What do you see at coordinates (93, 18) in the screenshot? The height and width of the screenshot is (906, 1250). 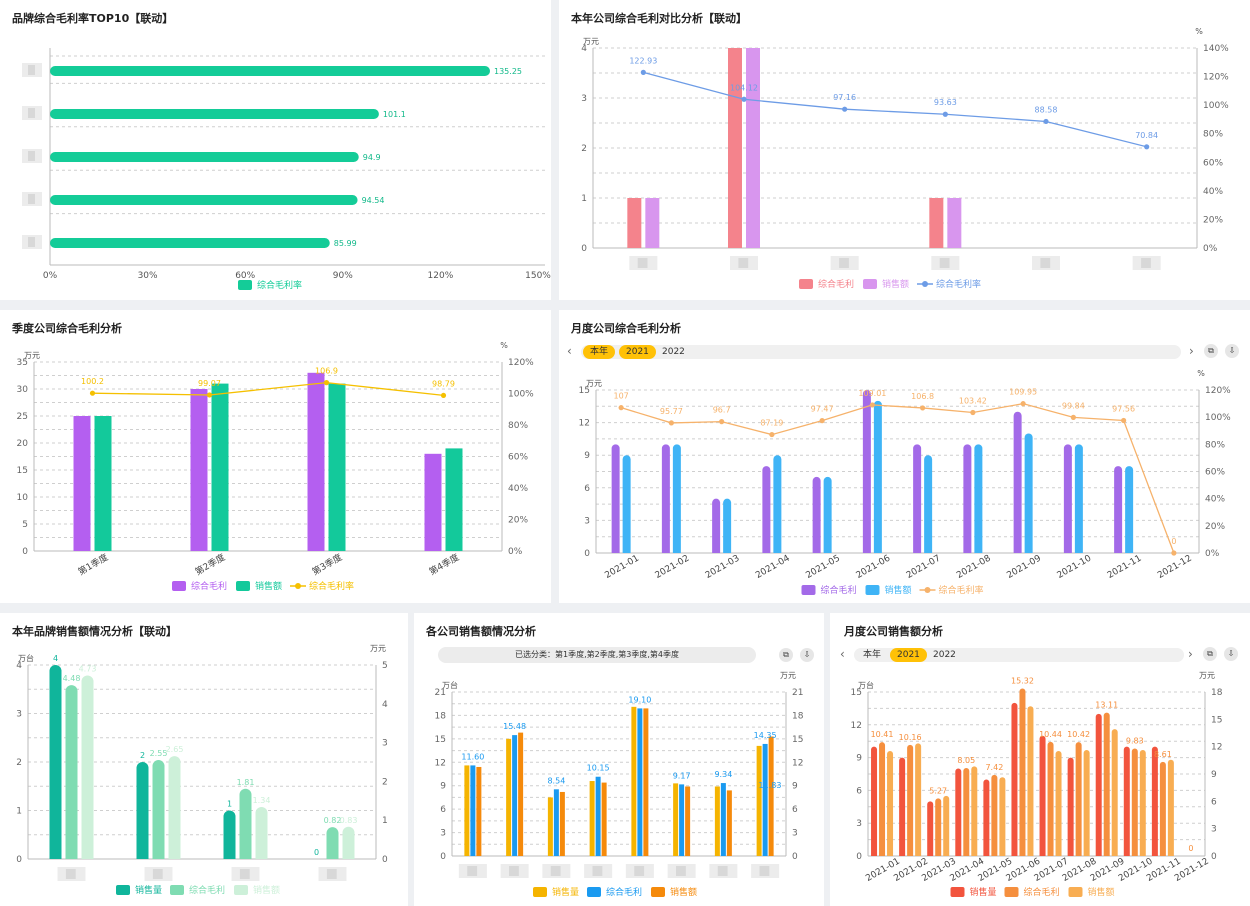 I see `panel-title: 品牌综合毛利率TOP10【联动】` at bounding box center [93, 18].